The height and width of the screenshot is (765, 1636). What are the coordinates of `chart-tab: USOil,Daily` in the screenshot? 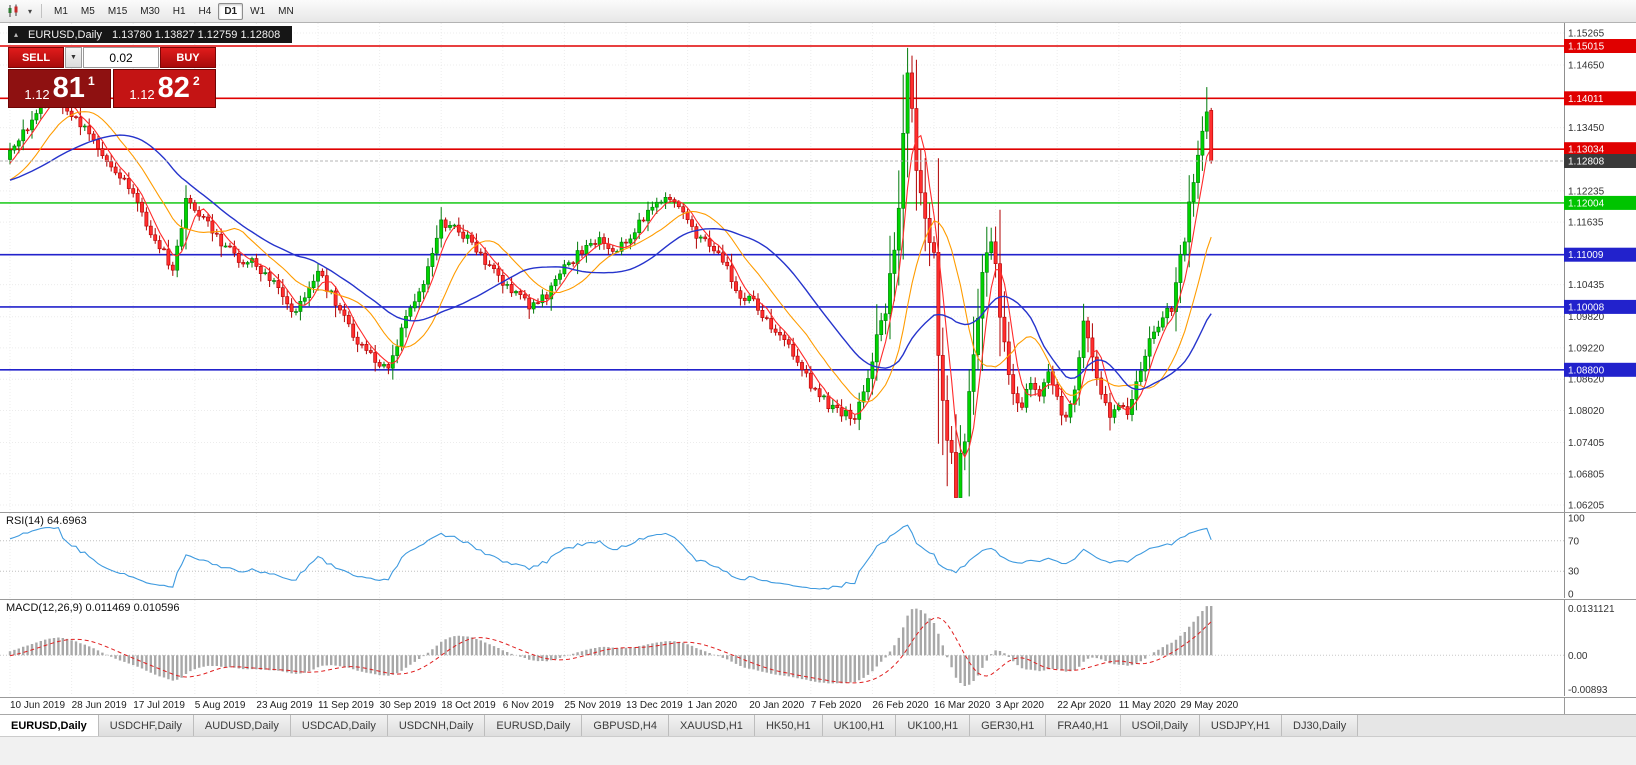 It's located at (1160, 725).